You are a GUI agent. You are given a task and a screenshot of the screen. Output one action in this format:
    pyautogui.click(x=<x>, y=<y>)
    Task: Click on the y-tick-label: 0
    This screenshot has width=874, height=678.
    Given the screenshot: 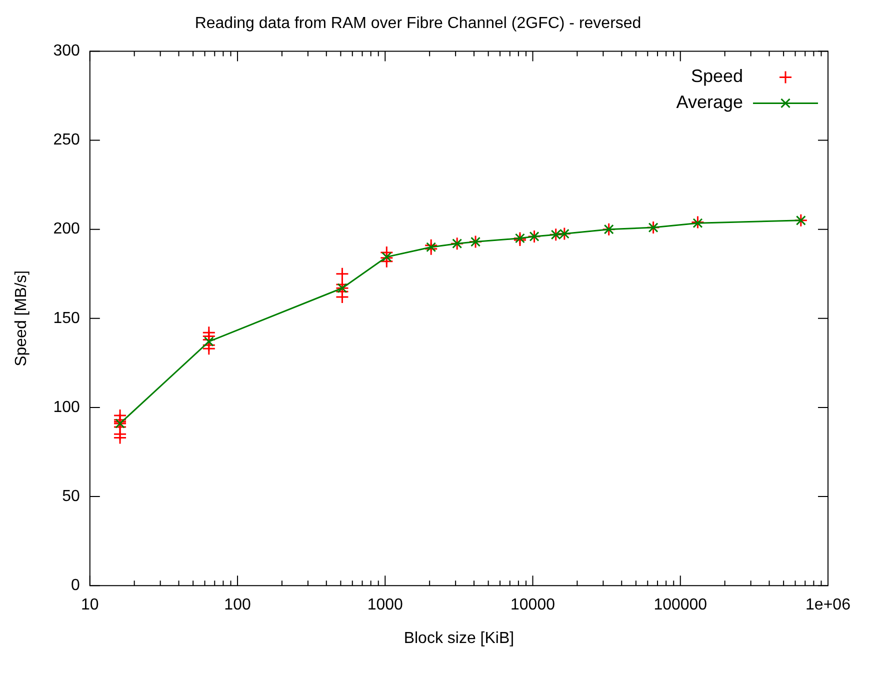 What is the action you would take?
    pyautogui.click(x=75, y=585)
    